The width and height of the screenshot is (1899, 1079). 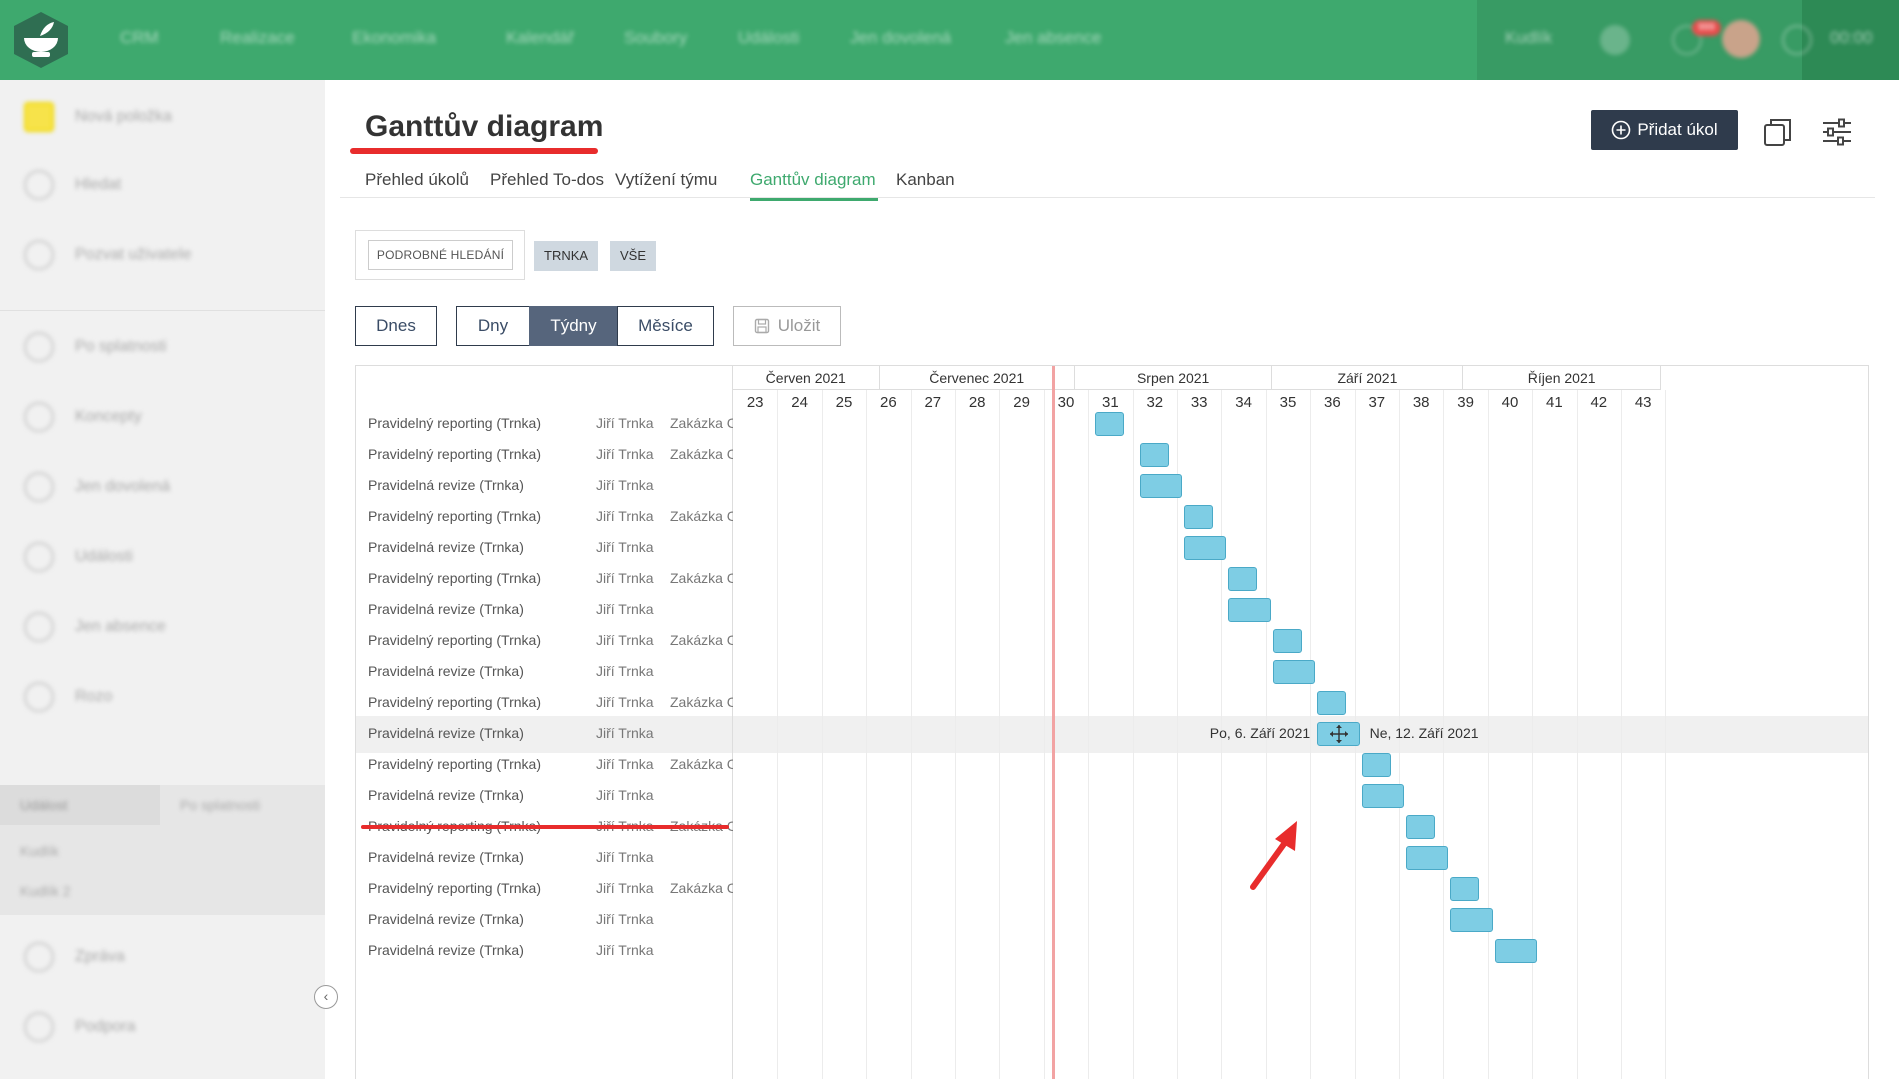 What do you see at coordinates (806, 378) in the screenshot?
I see `month-label: Červen 2021` at bounding box center [806, 378].